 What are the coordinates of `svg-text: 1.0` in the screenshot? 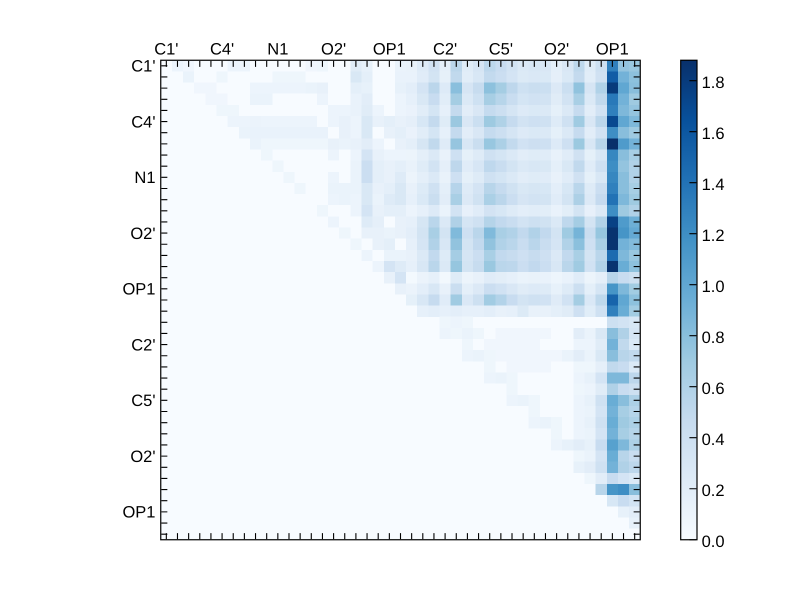 It's located at (713, 287).